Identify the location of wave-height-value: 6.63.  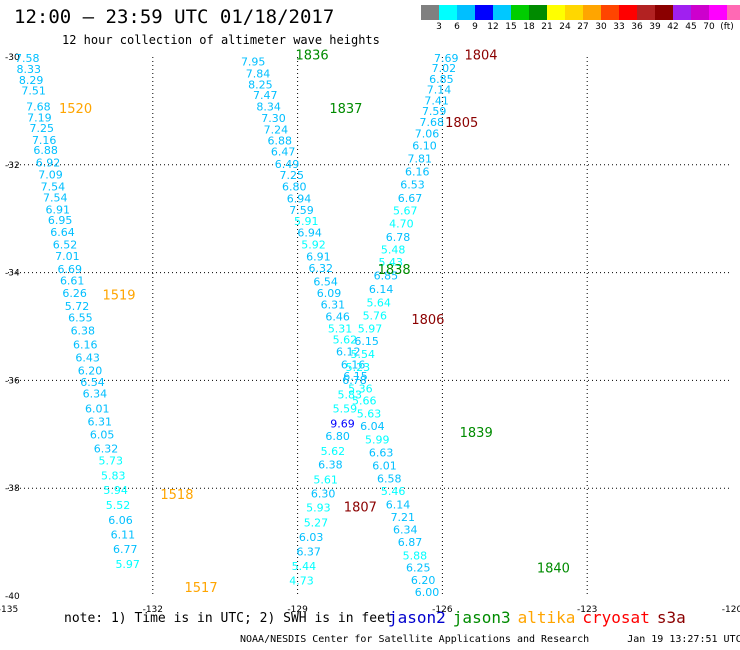
(381, 452).